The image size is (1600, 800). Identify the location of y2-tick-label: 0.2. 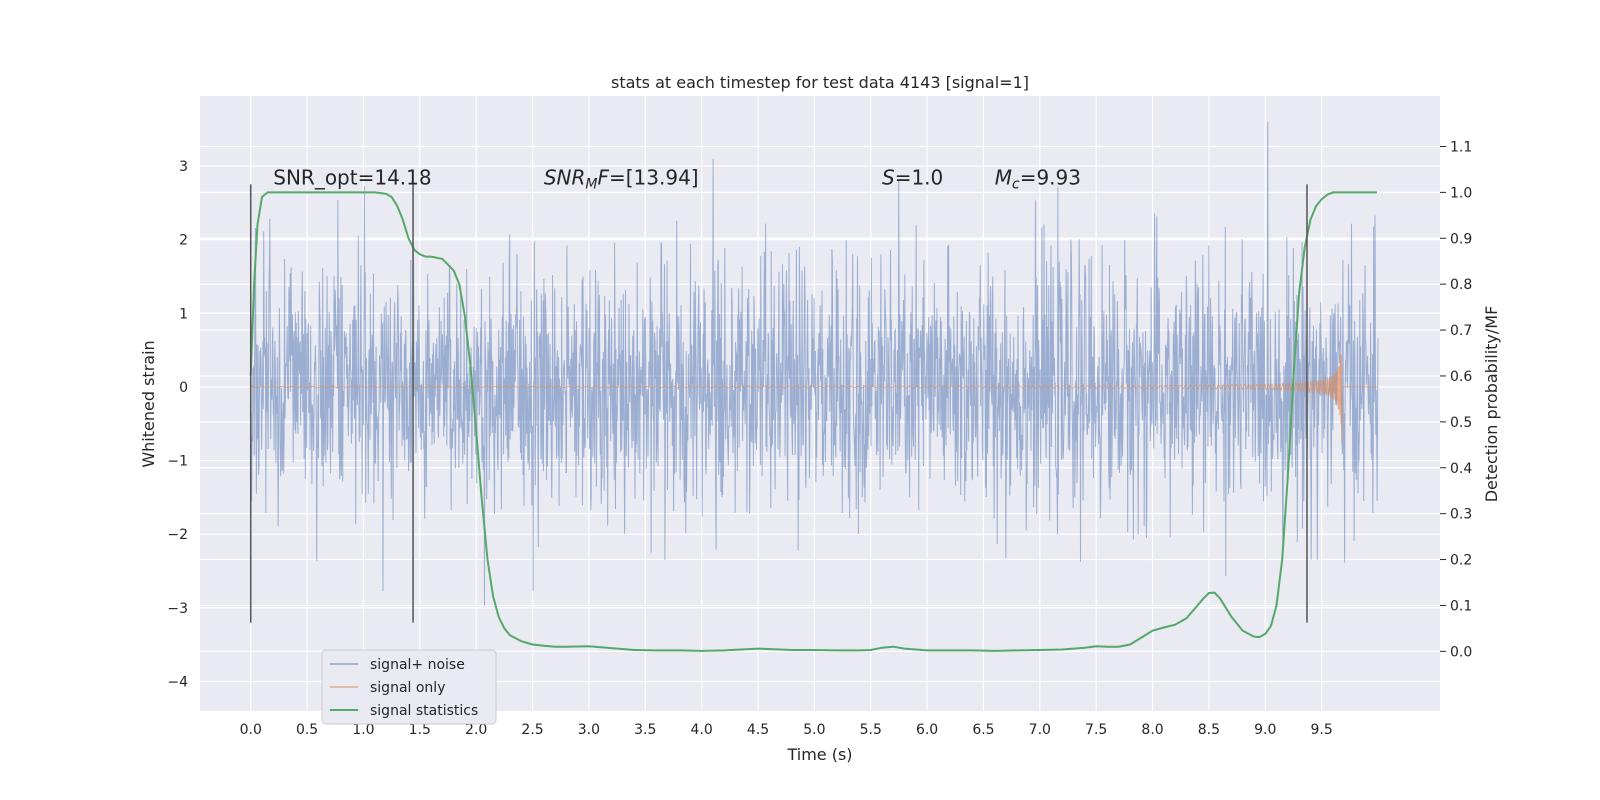
(1461, 561).